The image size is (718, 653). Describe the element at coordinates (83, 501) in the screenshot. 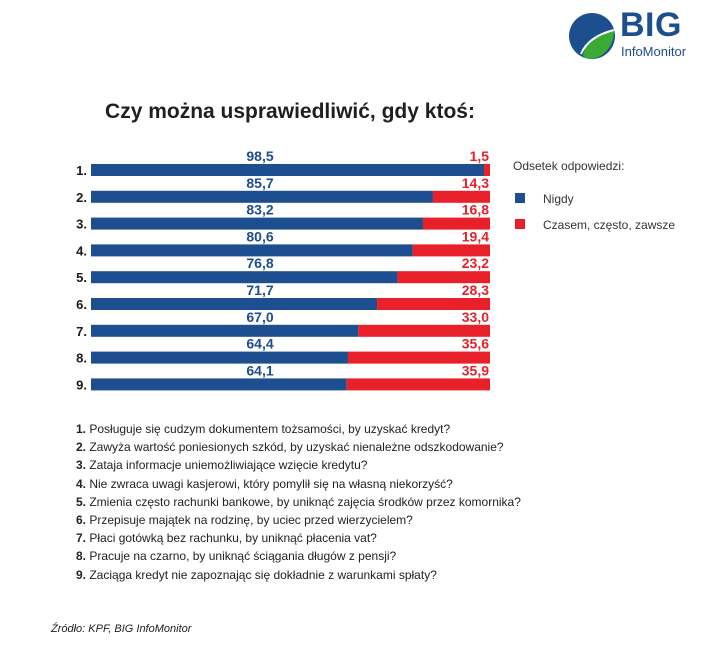

I see `note-number: 5.` at that location.